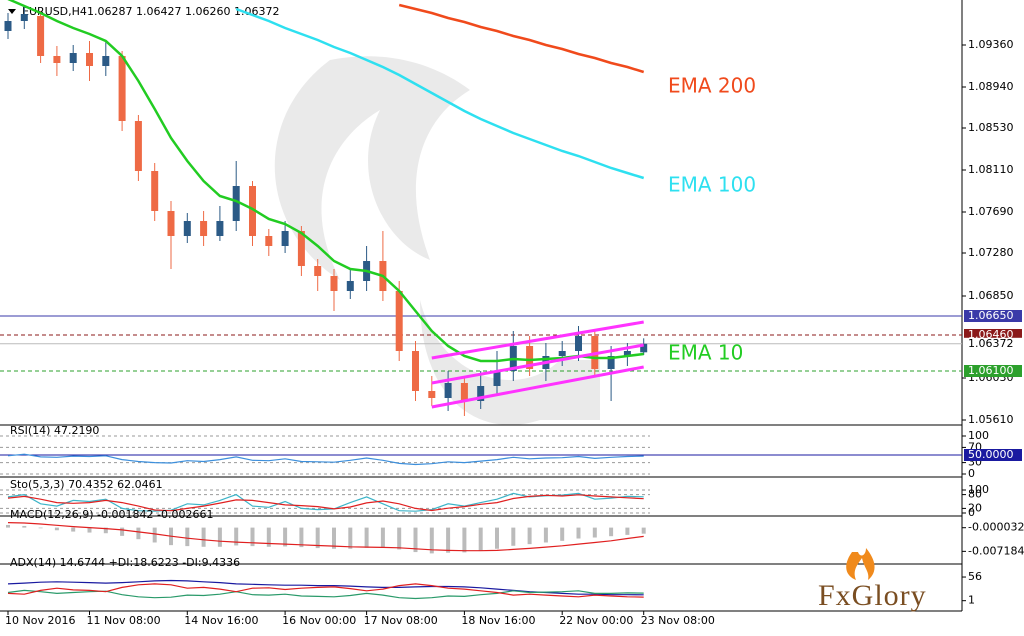  Describe the element at coordinates (40, 620) in the screenshot. I see `x-tick-label: 10 Nov 2016` at that location.